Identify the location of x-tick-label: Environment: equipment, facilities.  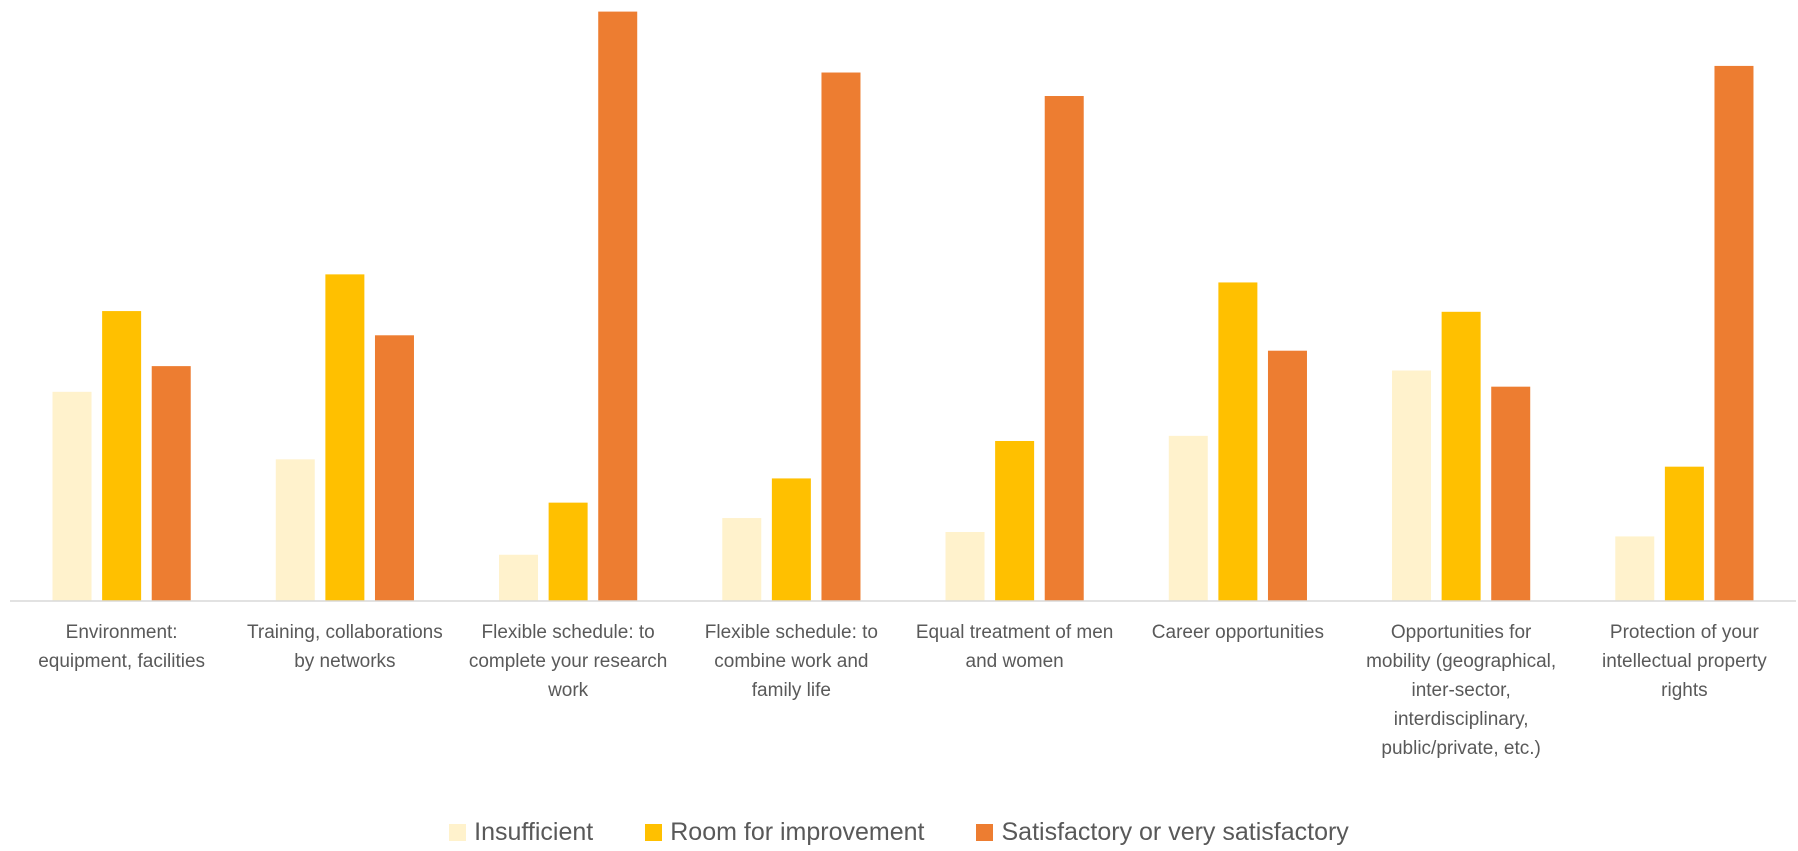
(122, 647).